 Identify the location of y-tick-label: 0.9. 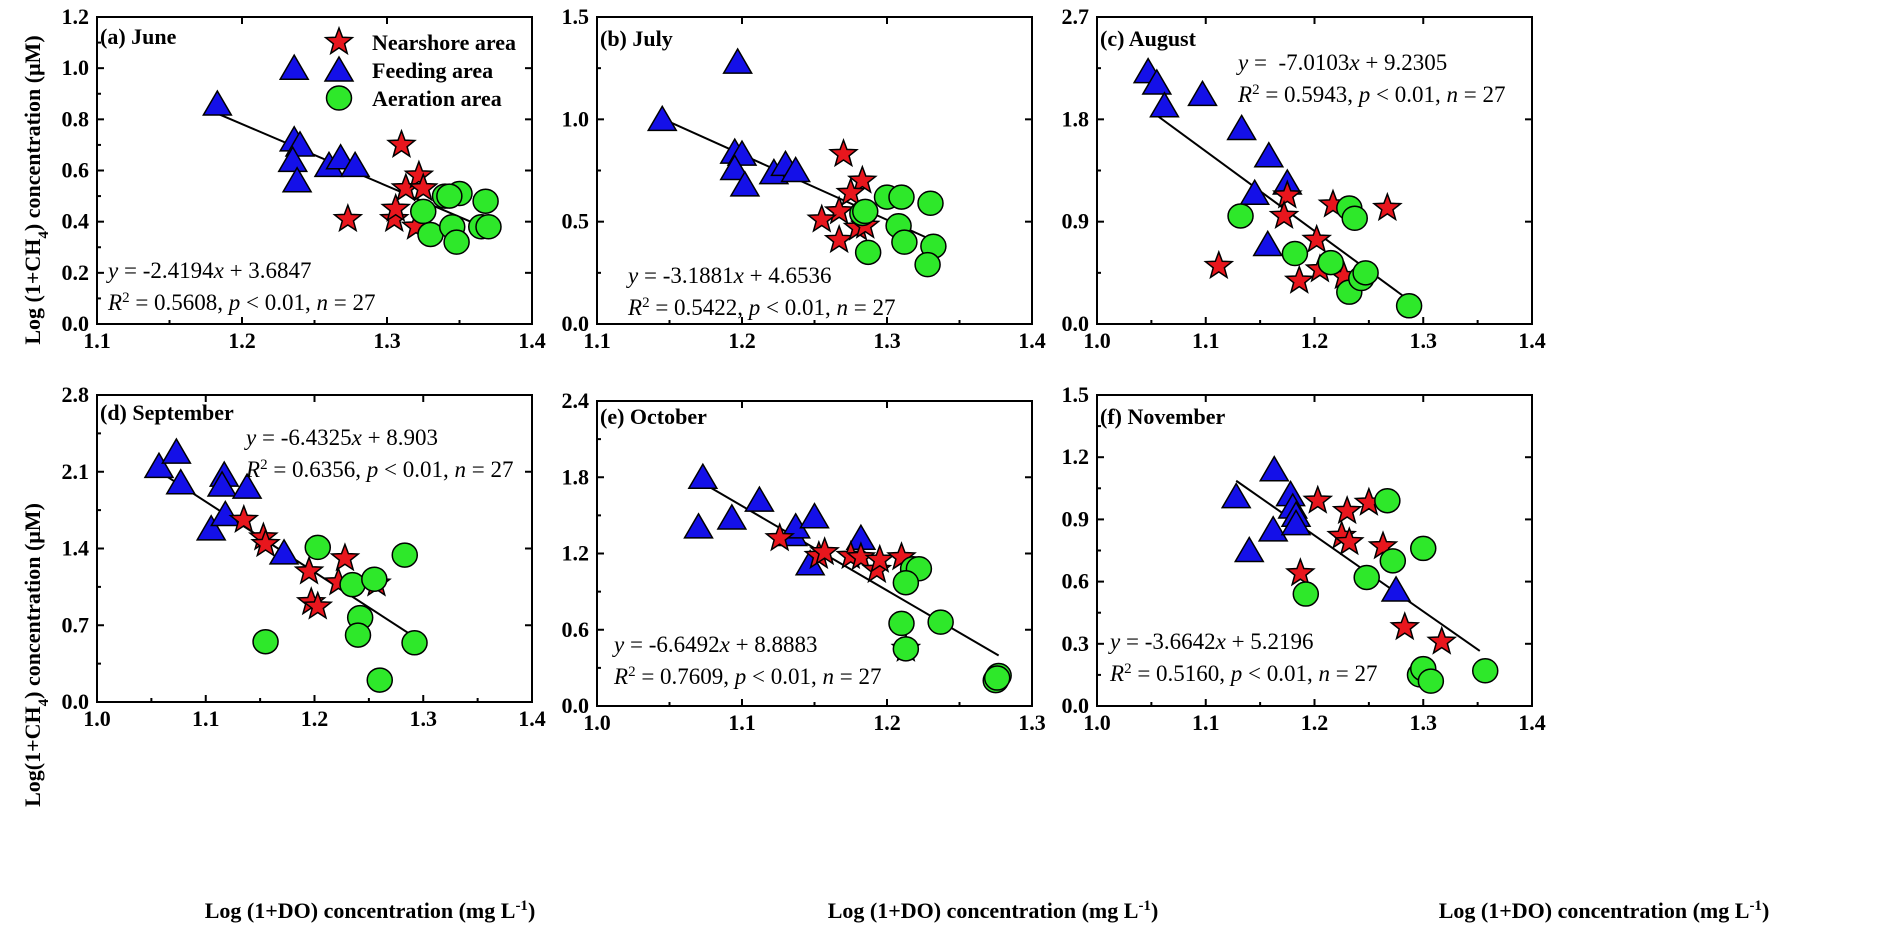
(1076, 518).